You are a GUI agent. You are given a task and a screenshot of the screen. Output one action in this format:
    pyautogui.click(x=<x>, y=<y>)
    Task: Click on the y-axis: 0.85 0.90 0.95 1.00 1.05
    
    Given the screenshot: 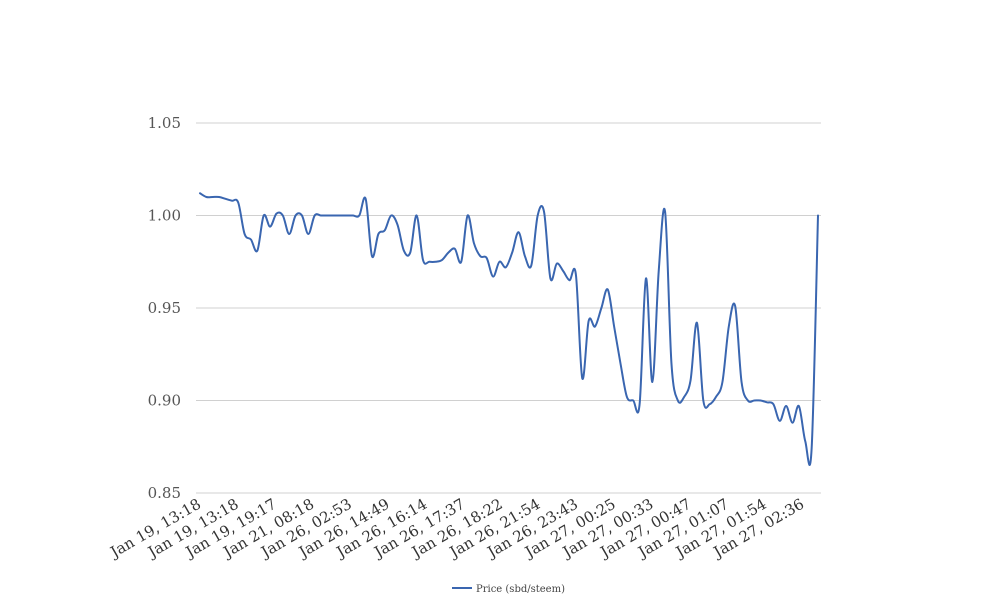 What is the action you would take?
    pyautogui.click(x=164, y=308)
    